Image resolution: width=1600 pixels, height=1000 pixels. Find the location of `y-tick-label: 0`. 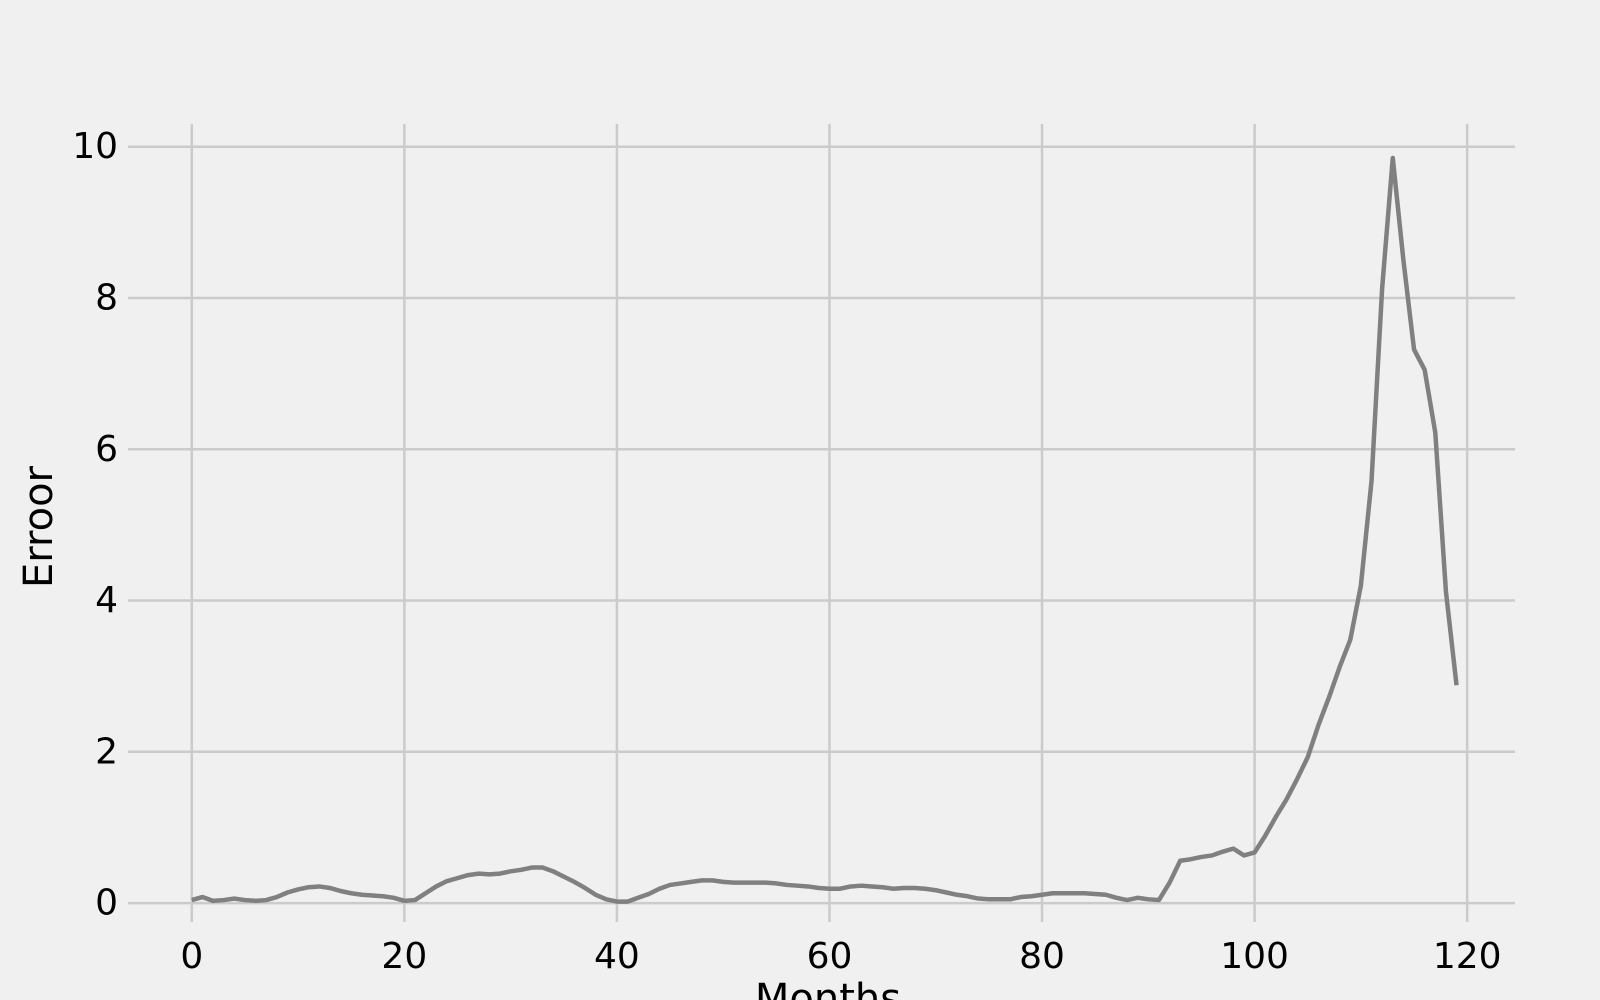

y-tick-label: 0 is located at coordinates (106, 903).